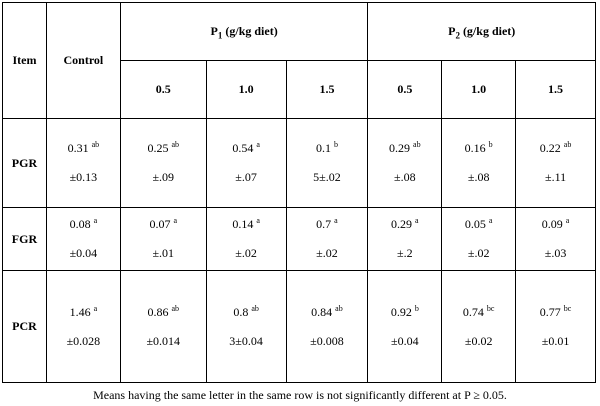  I want to click on data-cell: 0.31 ab ±0.13, so click(83, 163).